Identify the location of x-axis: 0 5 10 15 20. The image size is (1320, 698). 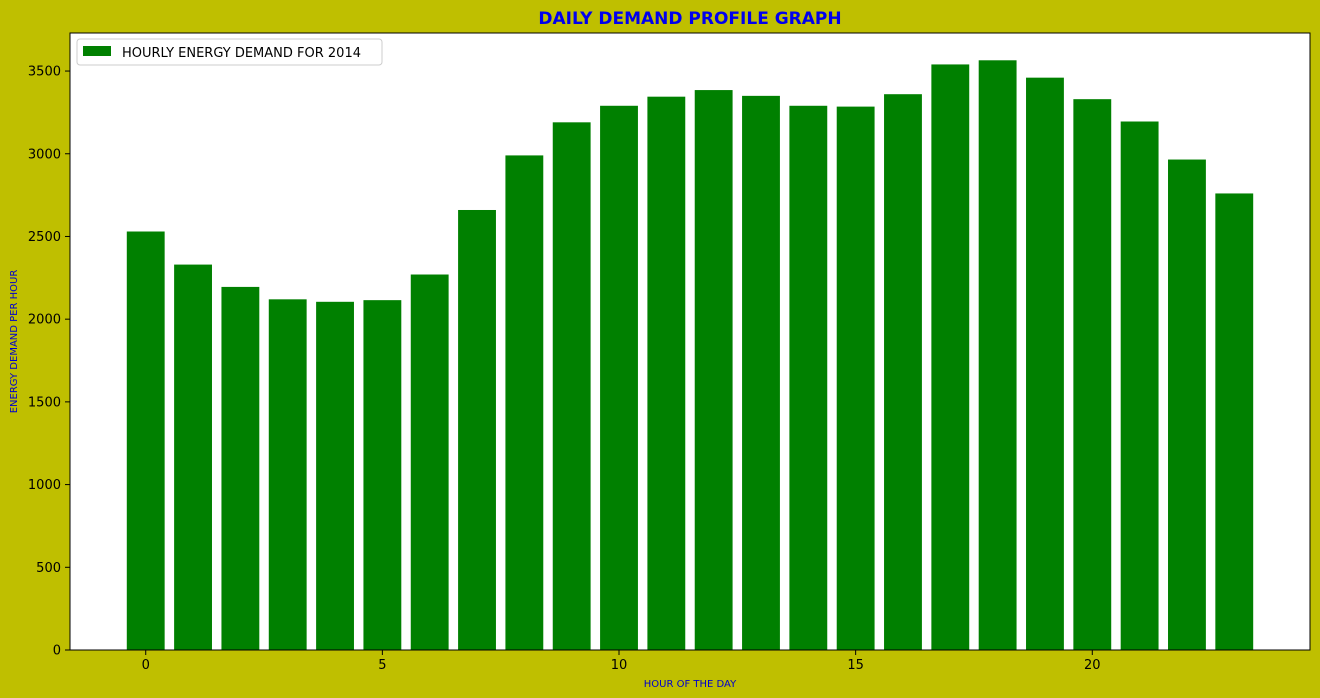
(621, 661).